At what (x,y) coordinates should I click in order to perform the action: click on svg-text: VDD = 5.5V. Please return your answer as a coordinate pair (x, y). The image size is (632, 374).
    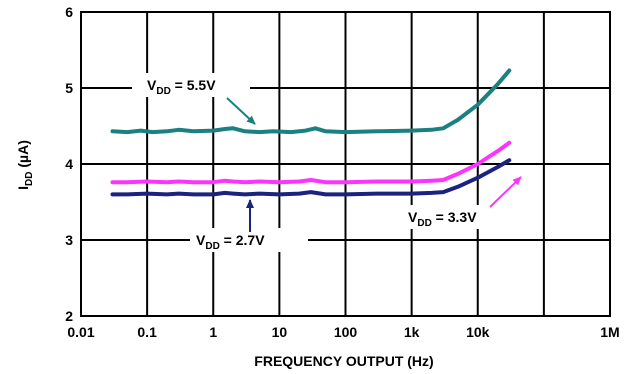
    Looking at the image, I should click on (181, 87).